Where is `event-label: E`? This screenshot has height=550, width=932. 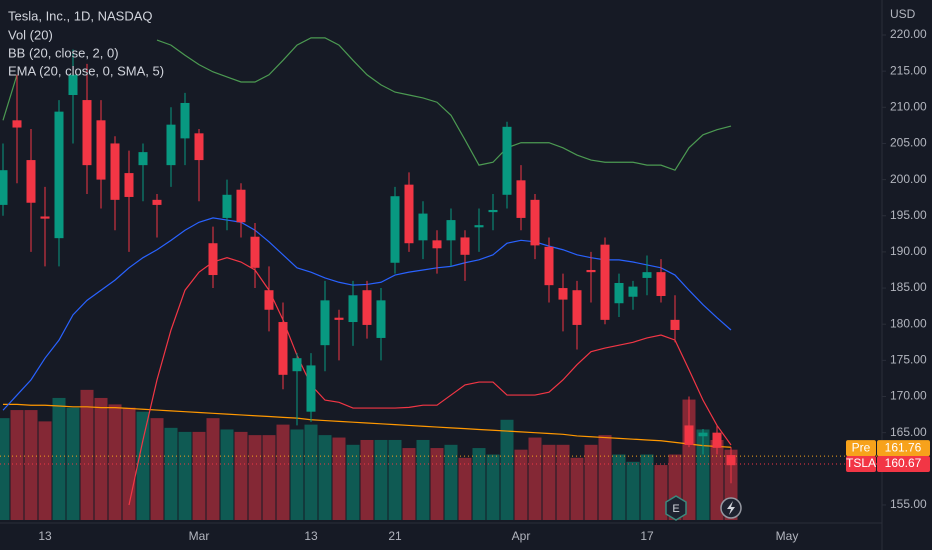
event-label: E is located at coordinates (675, 509).